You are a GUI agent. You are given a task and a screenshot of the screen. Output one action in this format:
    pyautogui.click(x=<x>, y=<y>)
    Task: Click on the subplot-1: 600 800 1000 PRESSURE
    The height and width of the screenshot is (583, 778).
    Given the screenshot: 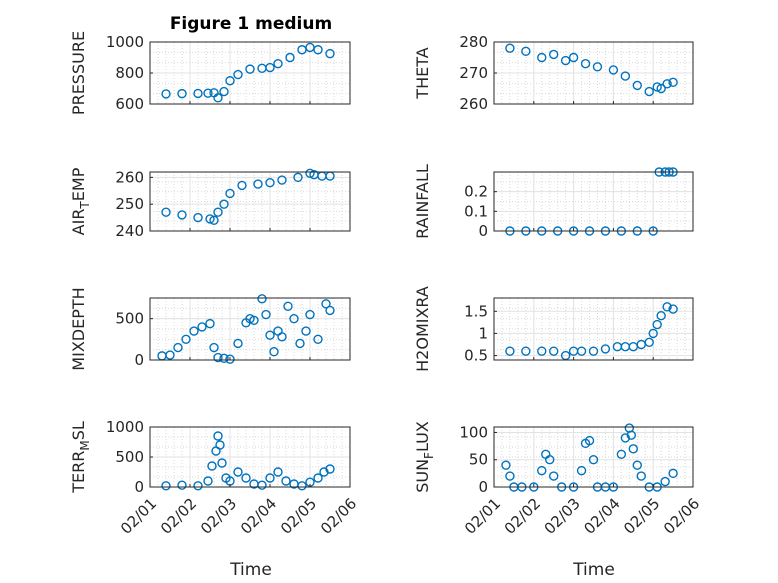 What is the action you would take?
    pyautogui.click(x=210, y=73)
    